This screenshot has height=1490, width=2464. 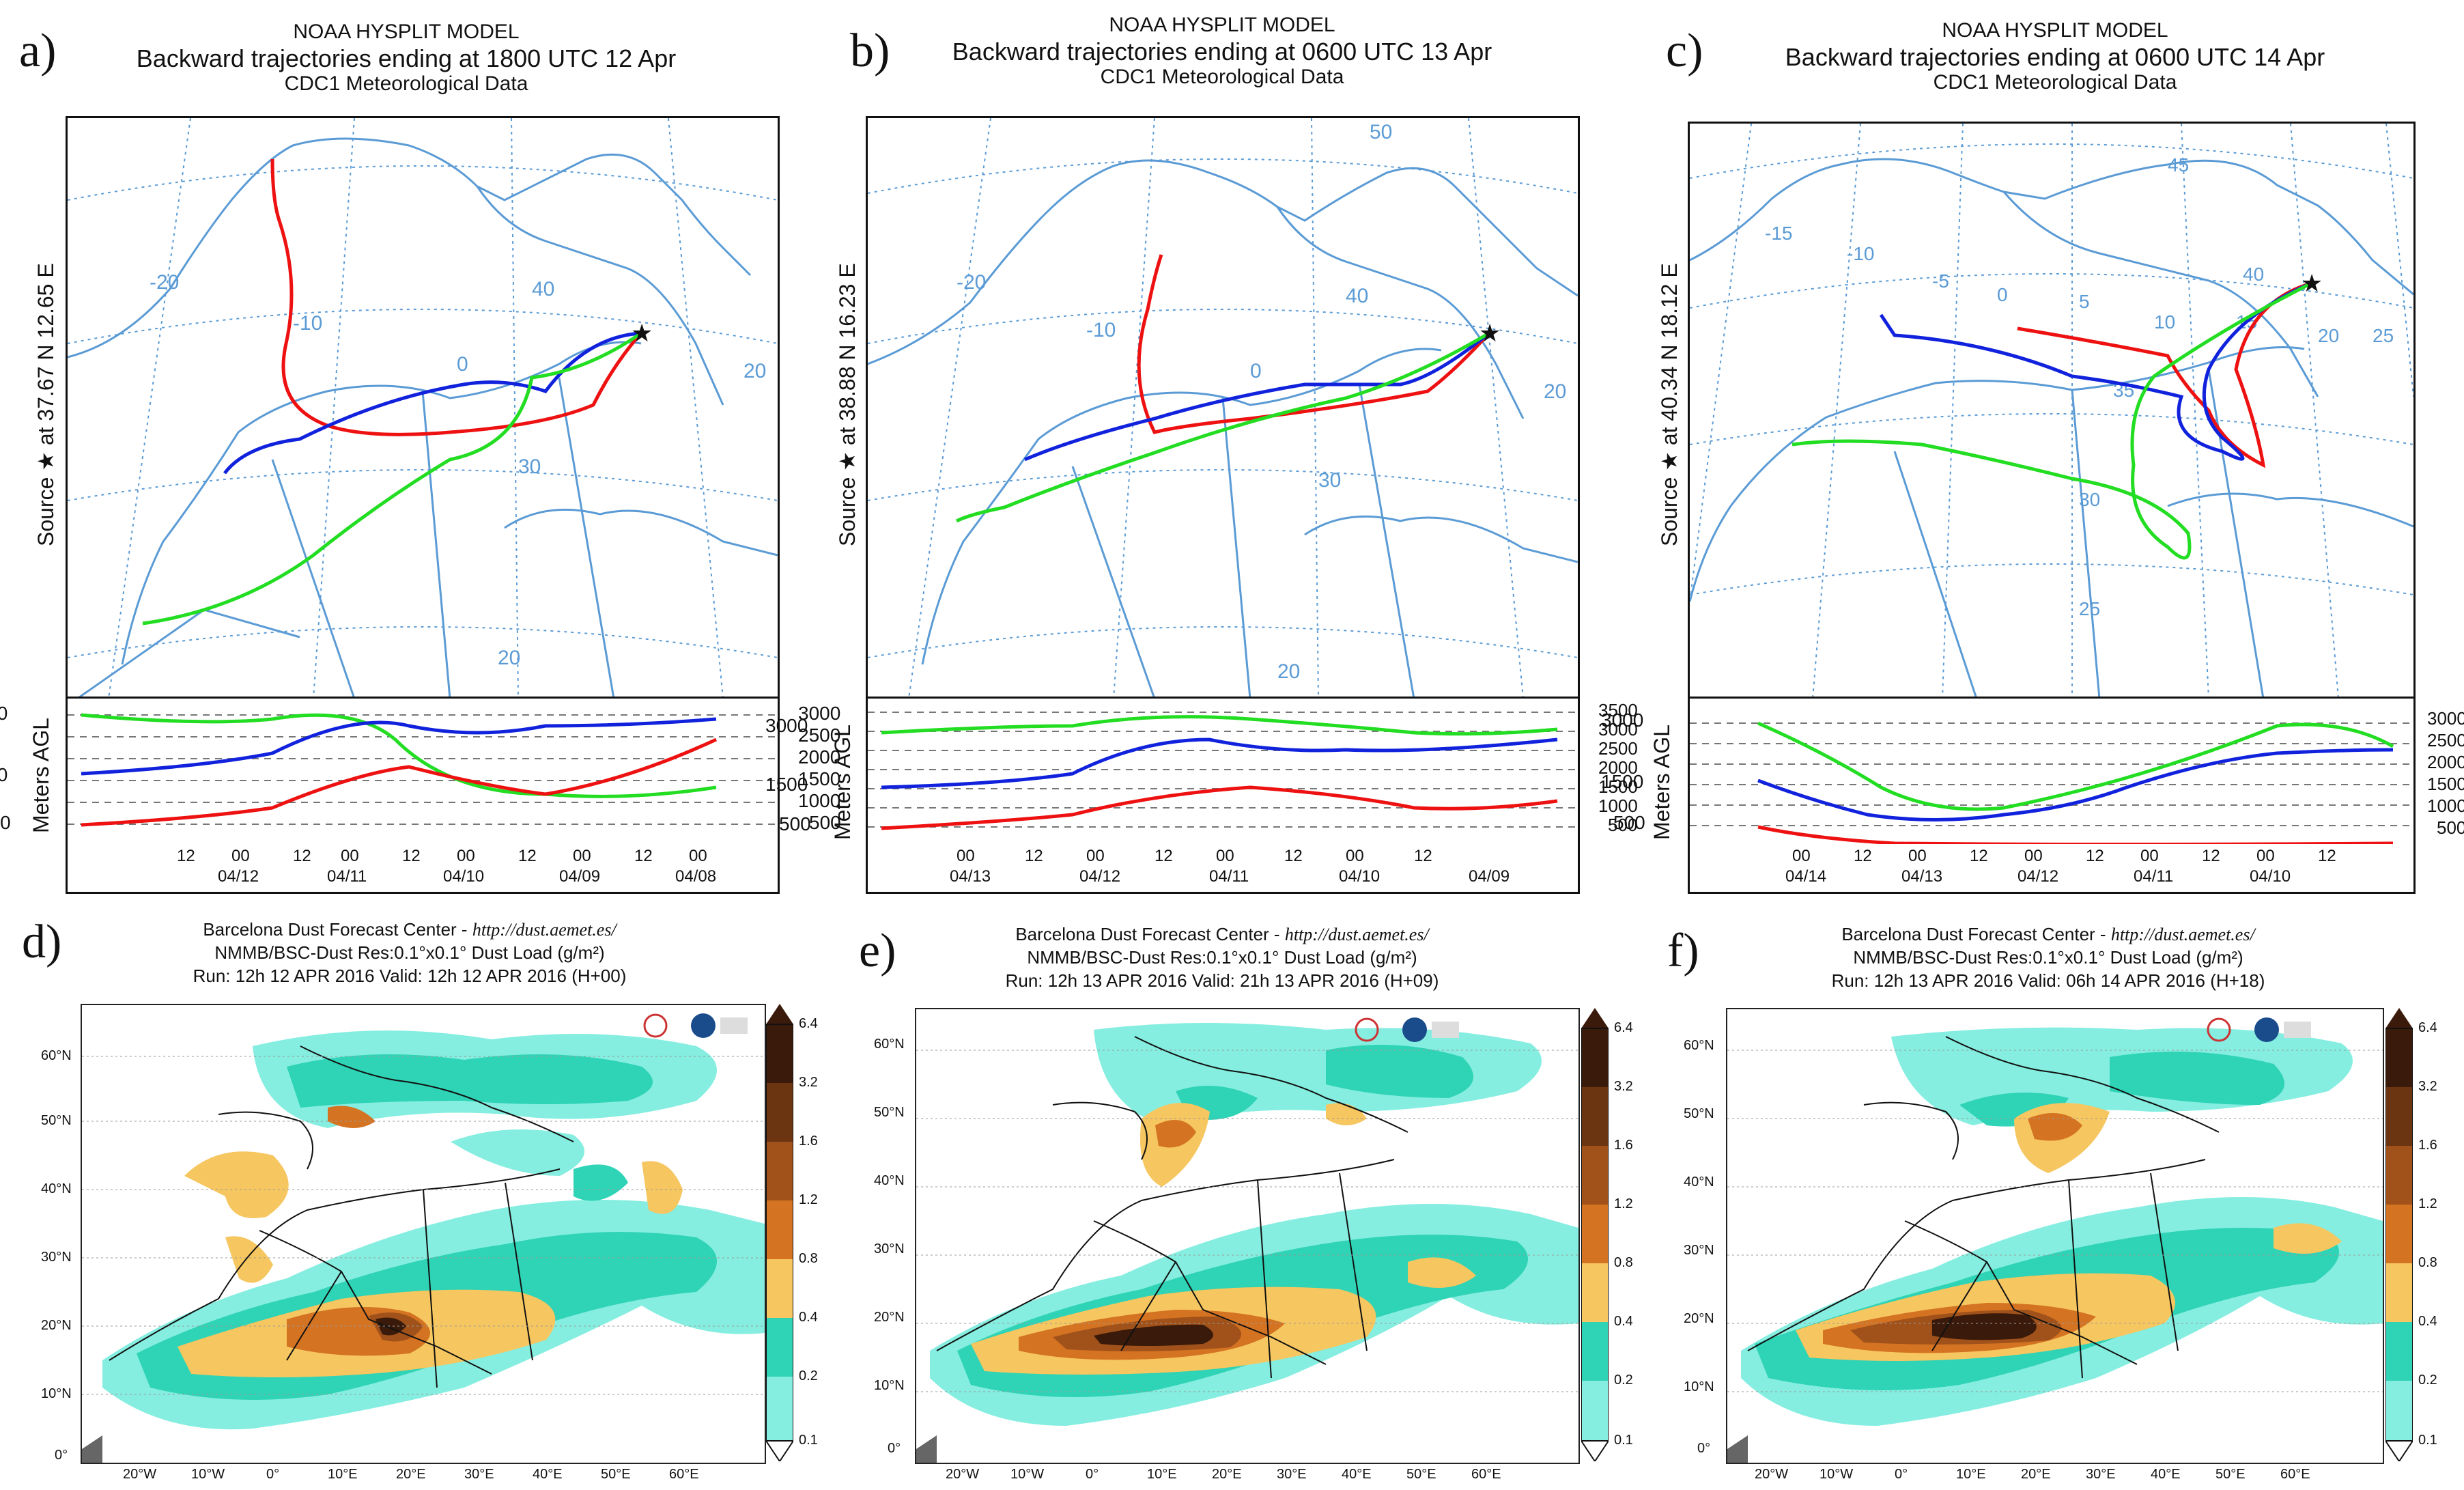 I want to click on map-label: 25, so click(x=2089, y=608).